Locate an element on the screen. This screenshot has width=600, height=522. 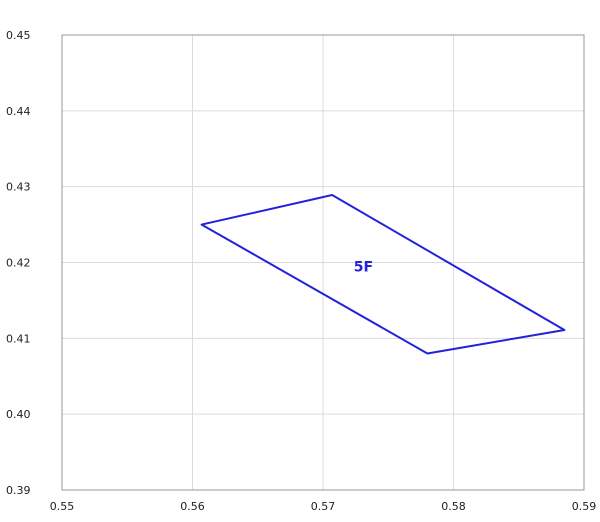
y-tick-label: 0.45 is located at coordinates (18, 35).